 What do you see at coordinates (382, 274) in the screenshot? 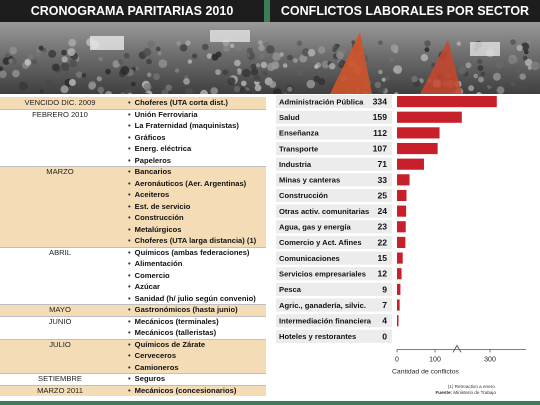
I see `value-label: 12` at bounding box center [382, 274].